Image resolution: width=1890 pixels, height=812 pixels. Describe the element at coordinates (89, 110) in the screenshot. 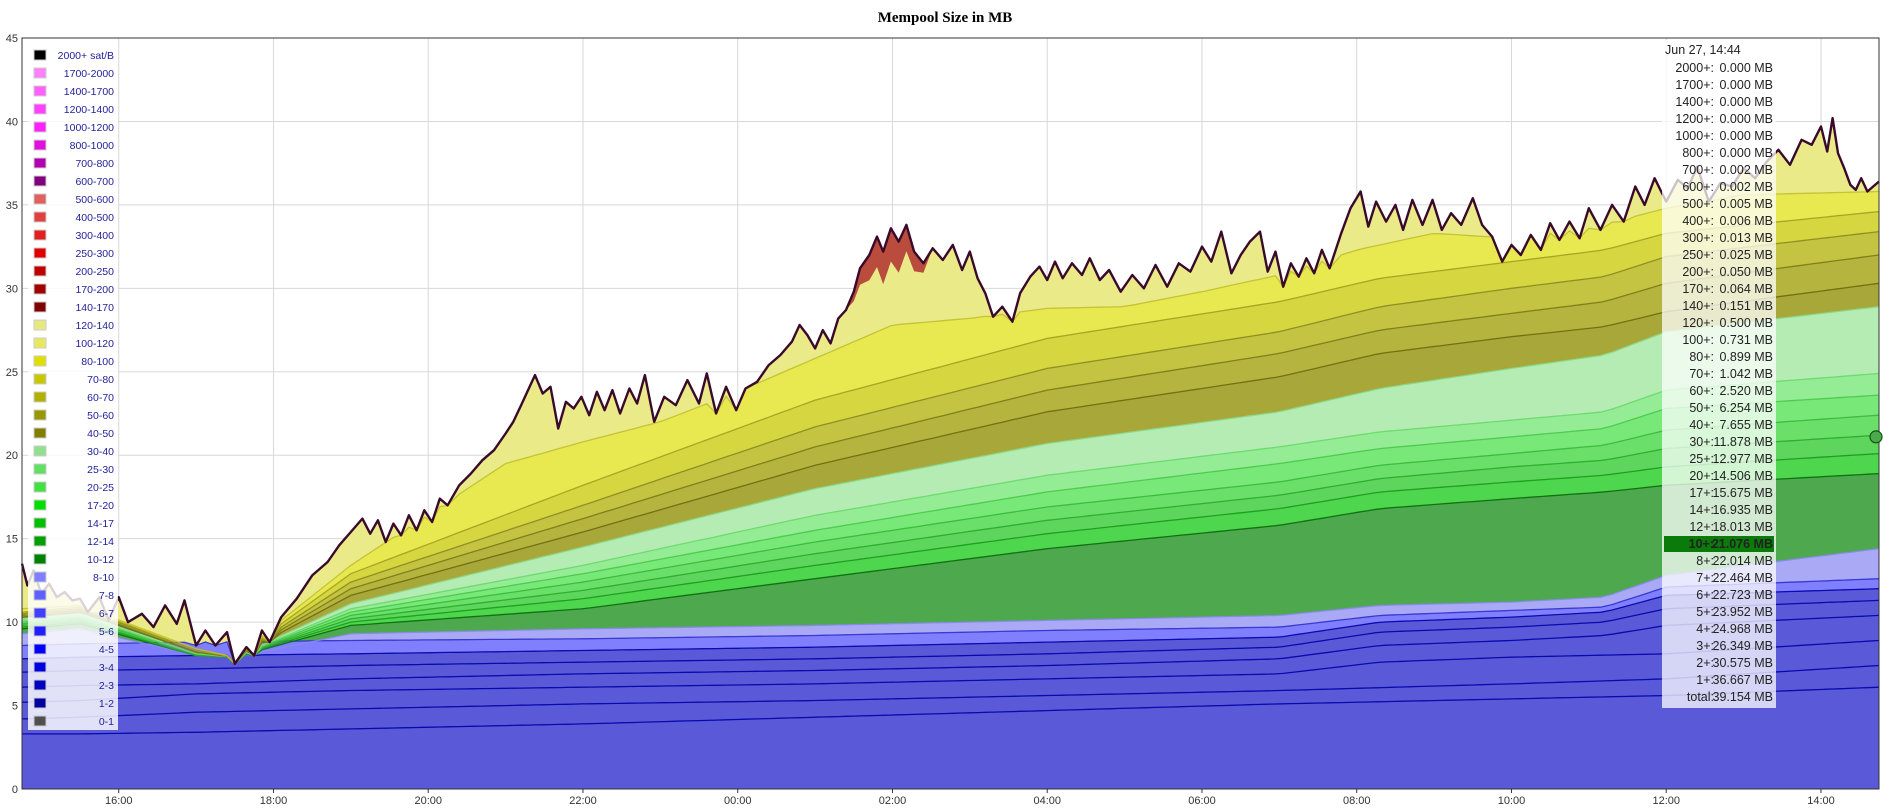

I see `legend-label-3: 1200-1400` at that location.